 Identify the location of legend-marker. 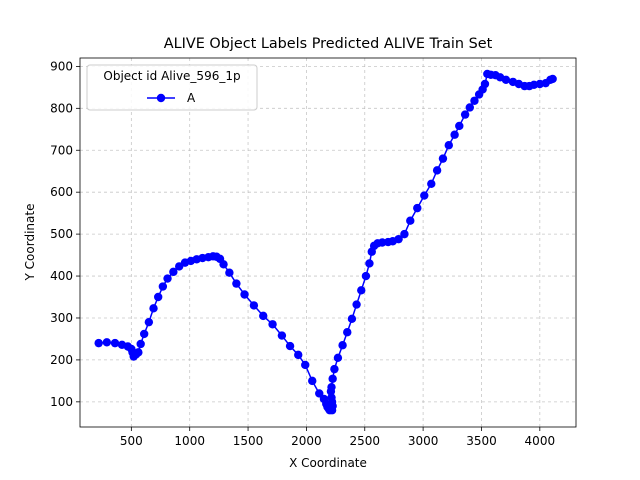
(161, 98).